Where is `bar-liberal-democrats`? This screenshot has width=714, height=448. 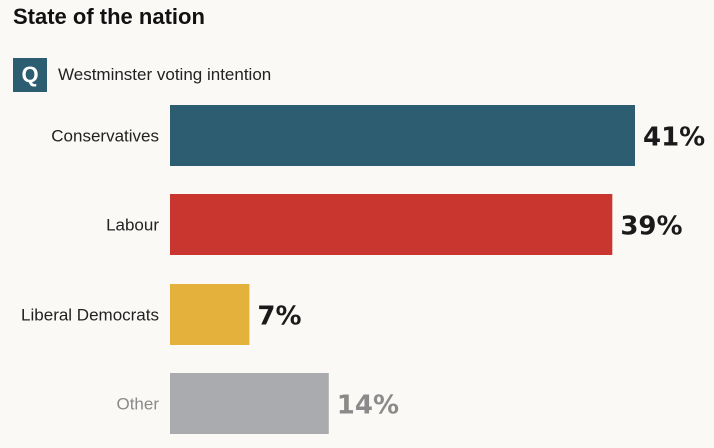
bar-liberal-democrats is located at coordinates (210, 314).